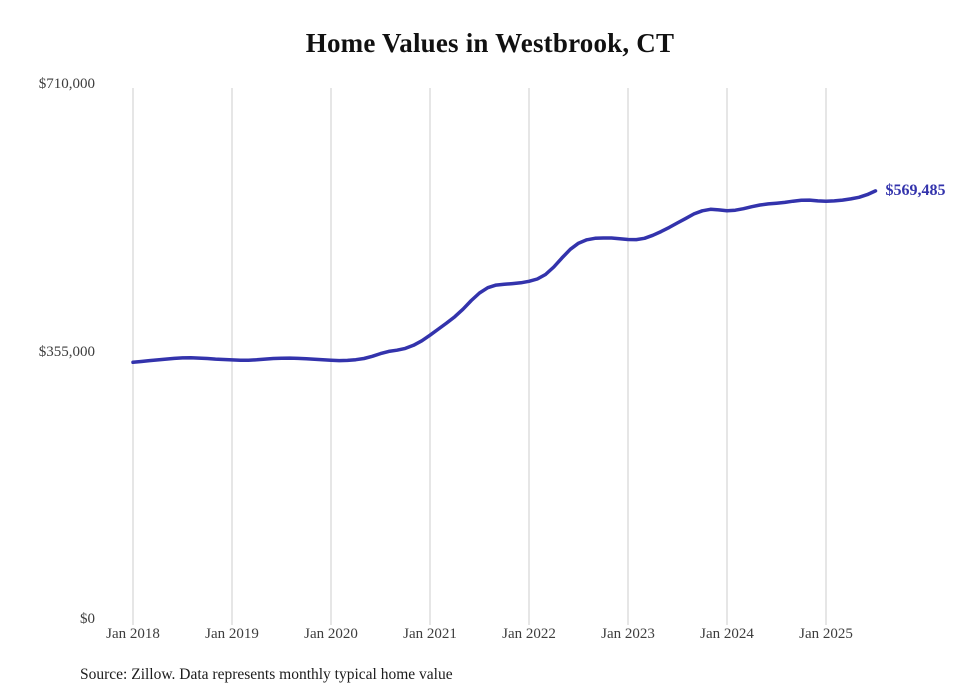 This screenshot has height=699, width=980. Describe the element at coordinates (331, 634) in the screenshot. I see `x-axis-tick-jan-2020: Jan 2020` at that location.